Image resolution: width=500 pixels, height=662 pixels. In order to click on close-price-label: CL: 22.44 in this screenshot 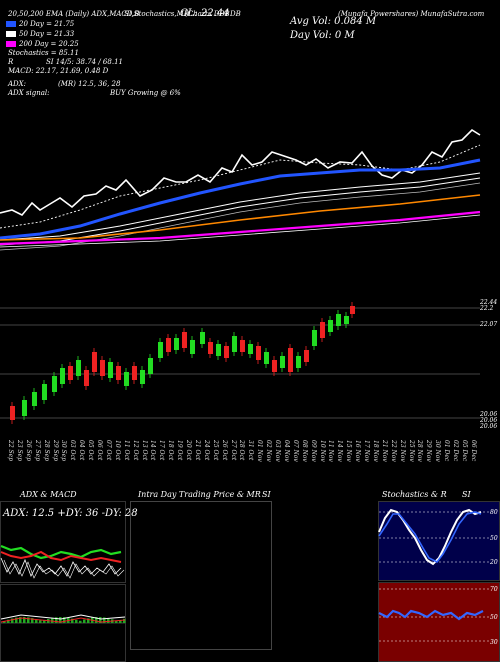, I will do `click(205, 13)`.